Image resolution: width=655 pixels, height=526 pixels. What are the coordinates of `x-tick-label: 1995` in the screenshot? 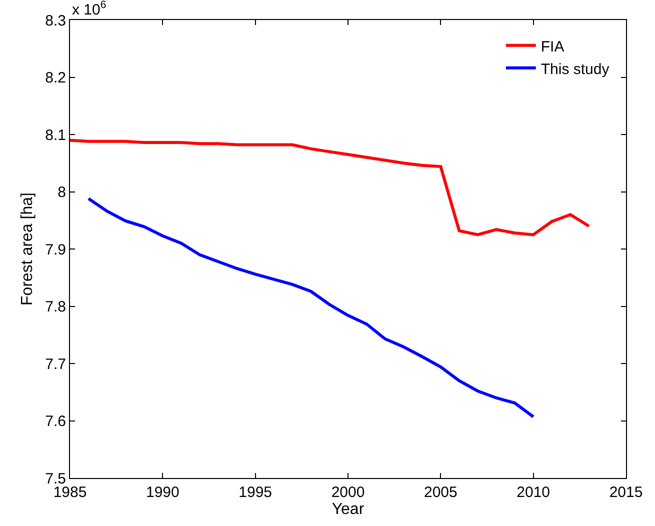 It's located at (255, 492).